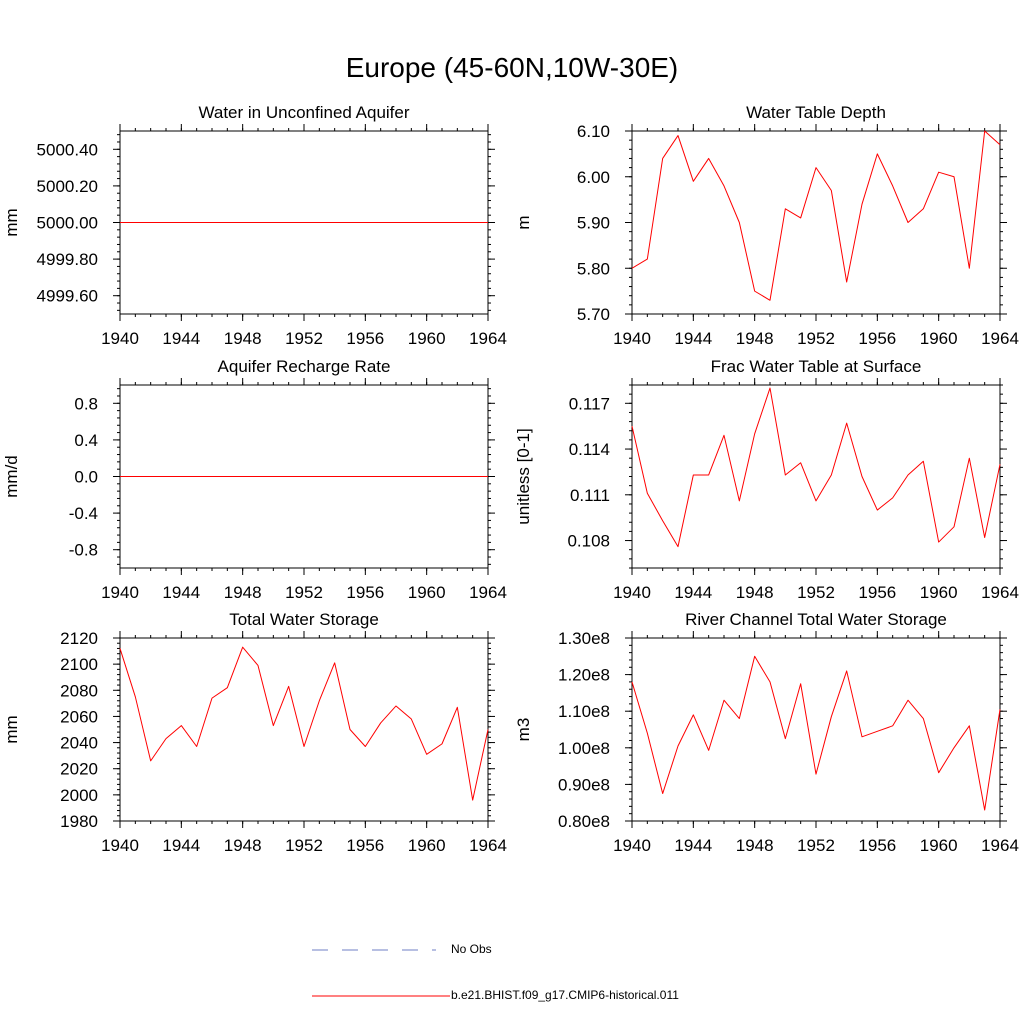 The height and width of the screenshot is (1024, 1024). What do you see at coordinates (593, 314) in the screenshot?
I see `y-tick-label: 5.70` at bounding box center [593, 314].